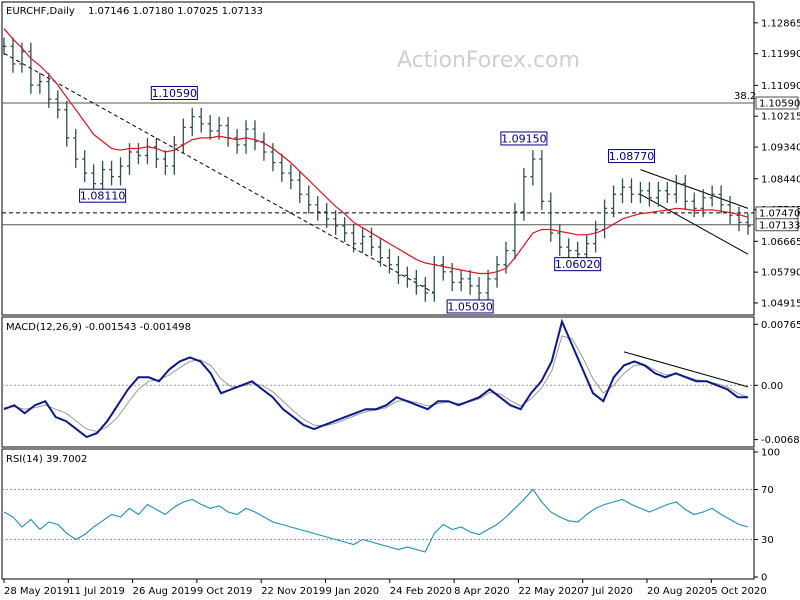 Image resolution: width=800 pixels, height=600 pixels. I want to click on x-tick-label: 7 Jul 2020, so click(608, 591).